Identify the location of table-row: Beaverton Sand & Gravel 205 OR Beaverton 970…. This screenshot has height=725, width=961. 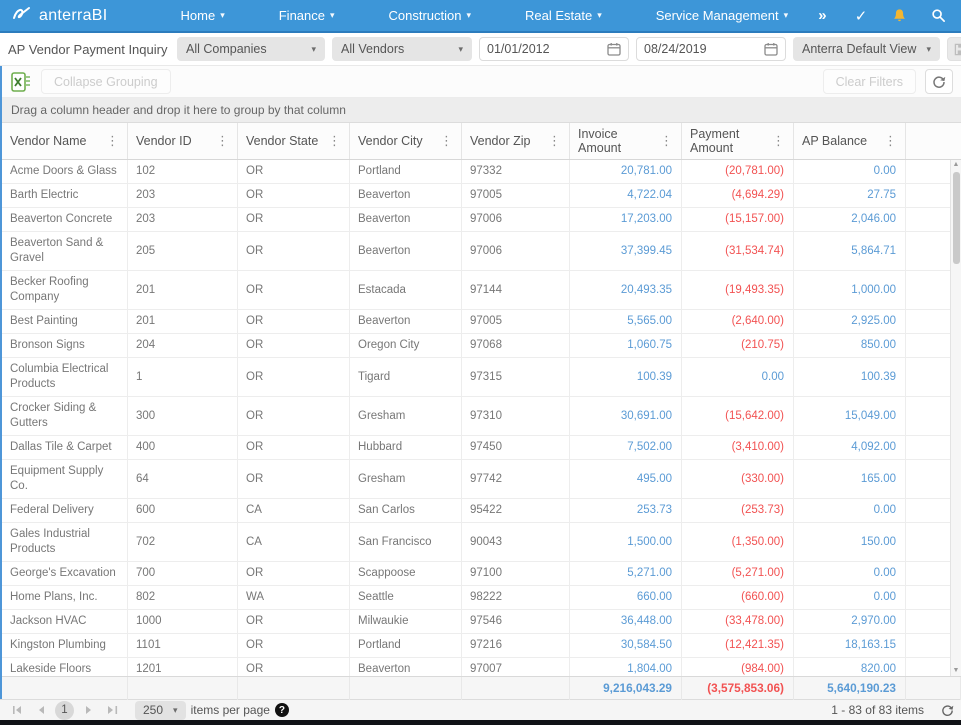
(481, 251).